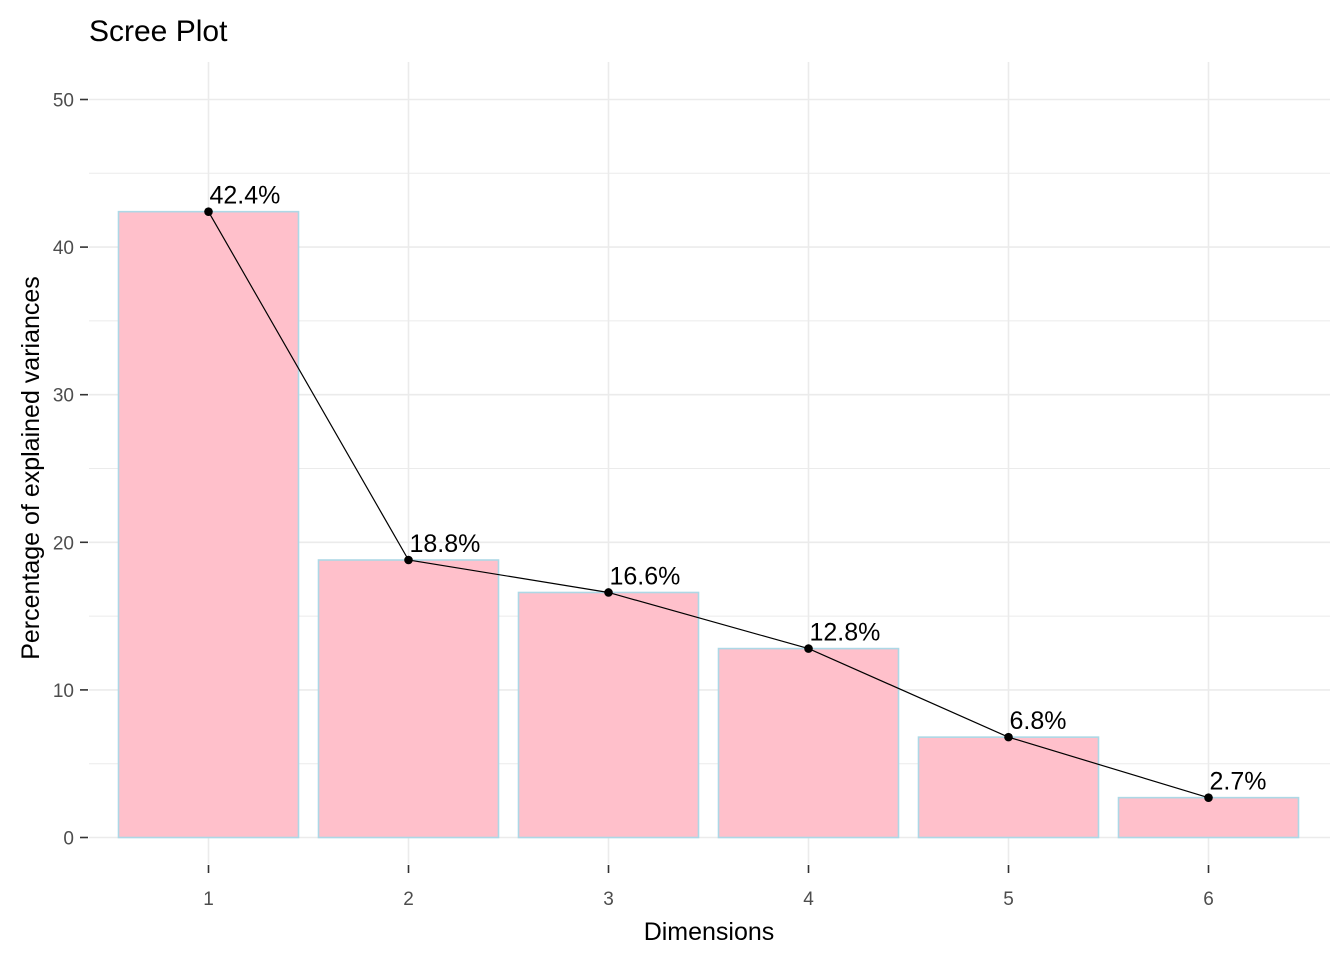  I want to click on x-tick-label: 5, so click(1008, 899).